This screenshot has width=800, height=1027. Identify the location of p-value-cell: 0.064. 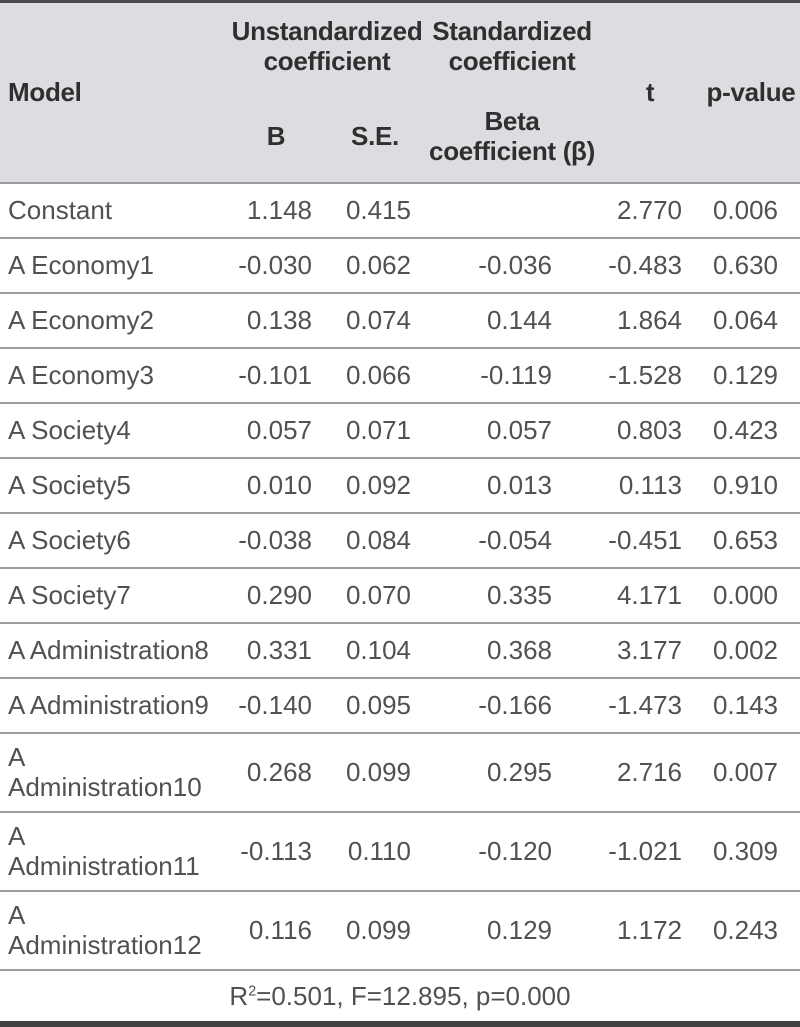
(751, 320).